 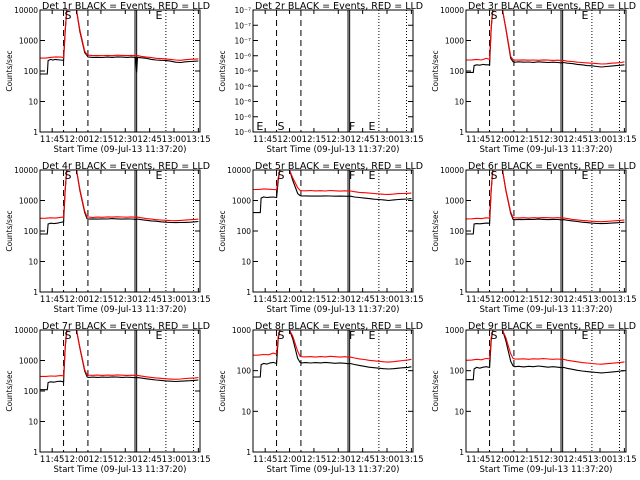 What do you see at coordinates (126, 166) in the screenshot?
I see `panel-title: Det 4r BLACK = Events, RED = LLD` at bounding box center [126, 166].